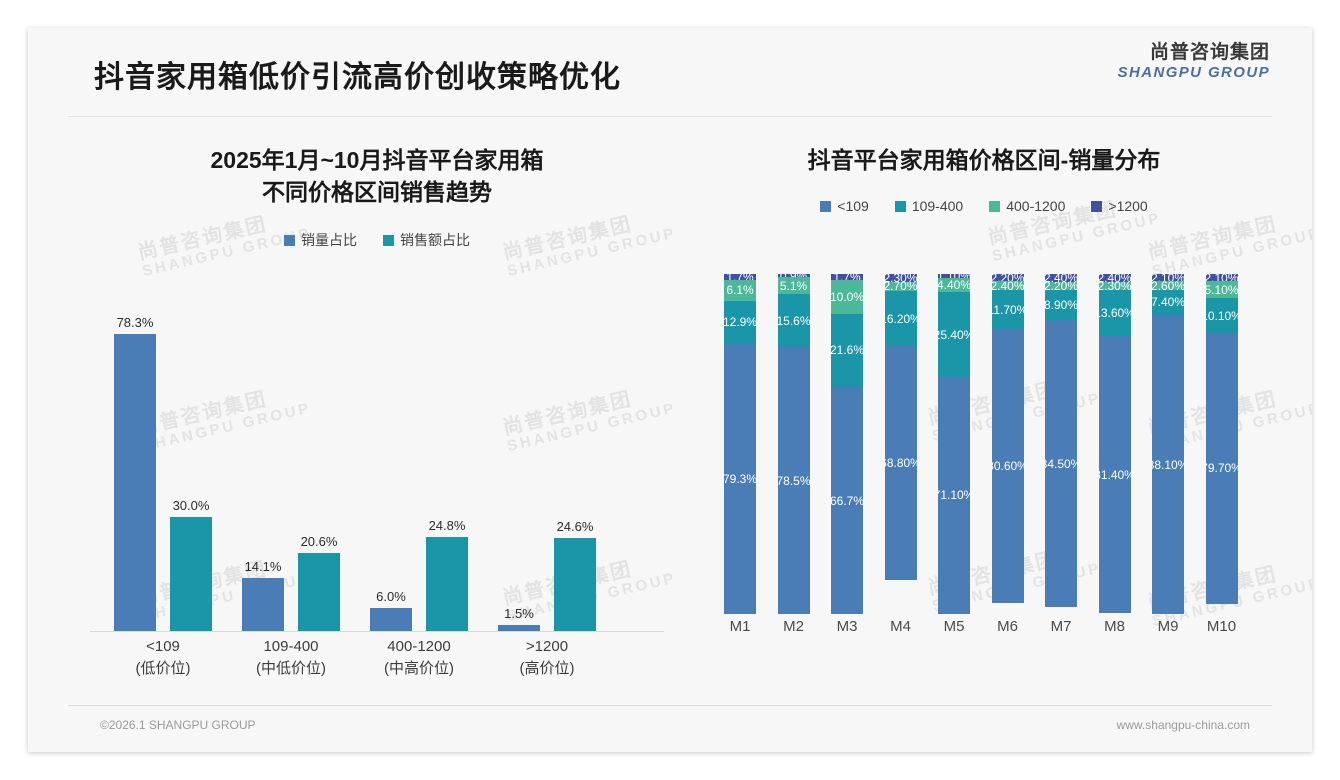  I want to click on stacked-bar-segment: 88.10%, so click(1168, 464).